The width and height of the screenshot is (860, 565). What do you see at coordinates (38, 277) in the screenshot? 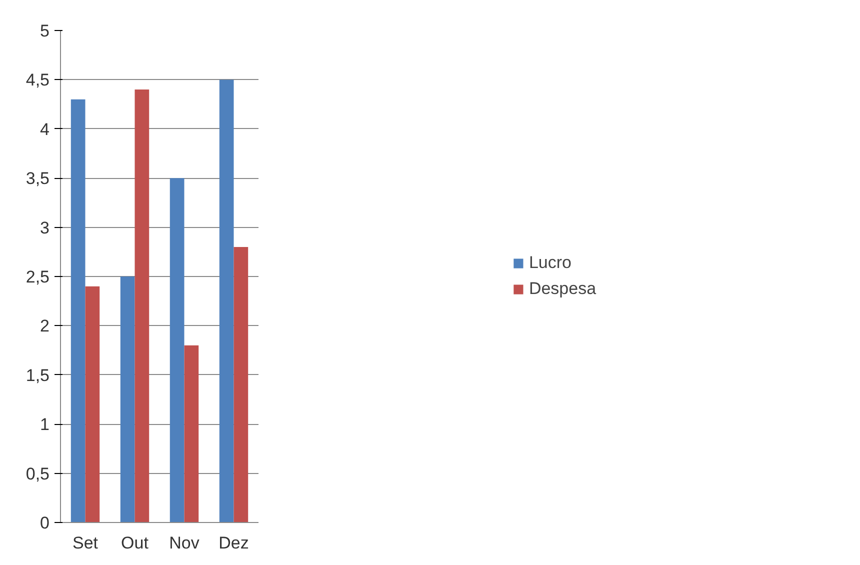
I see `y-tick-label: 2,5` at bounding box center [38, 277].